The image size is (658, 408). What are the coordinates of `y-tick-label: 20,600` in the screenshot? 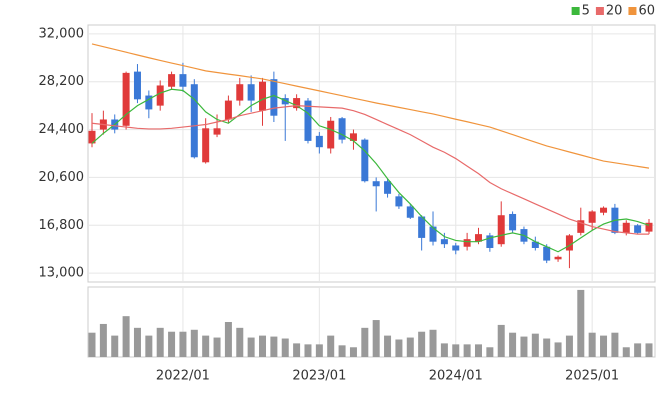 It's located at (62, 177).